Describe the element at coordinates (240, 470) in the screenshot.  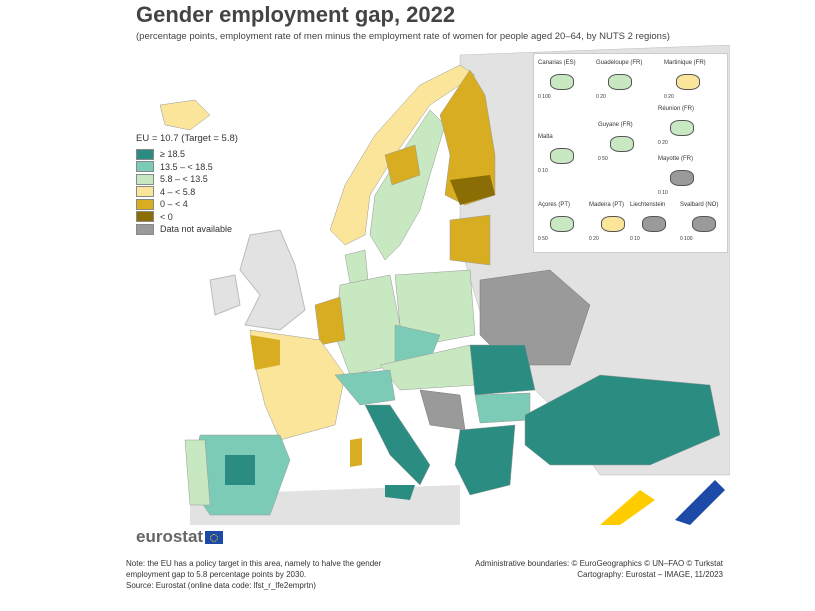
I see `region-spain-center` at that location.